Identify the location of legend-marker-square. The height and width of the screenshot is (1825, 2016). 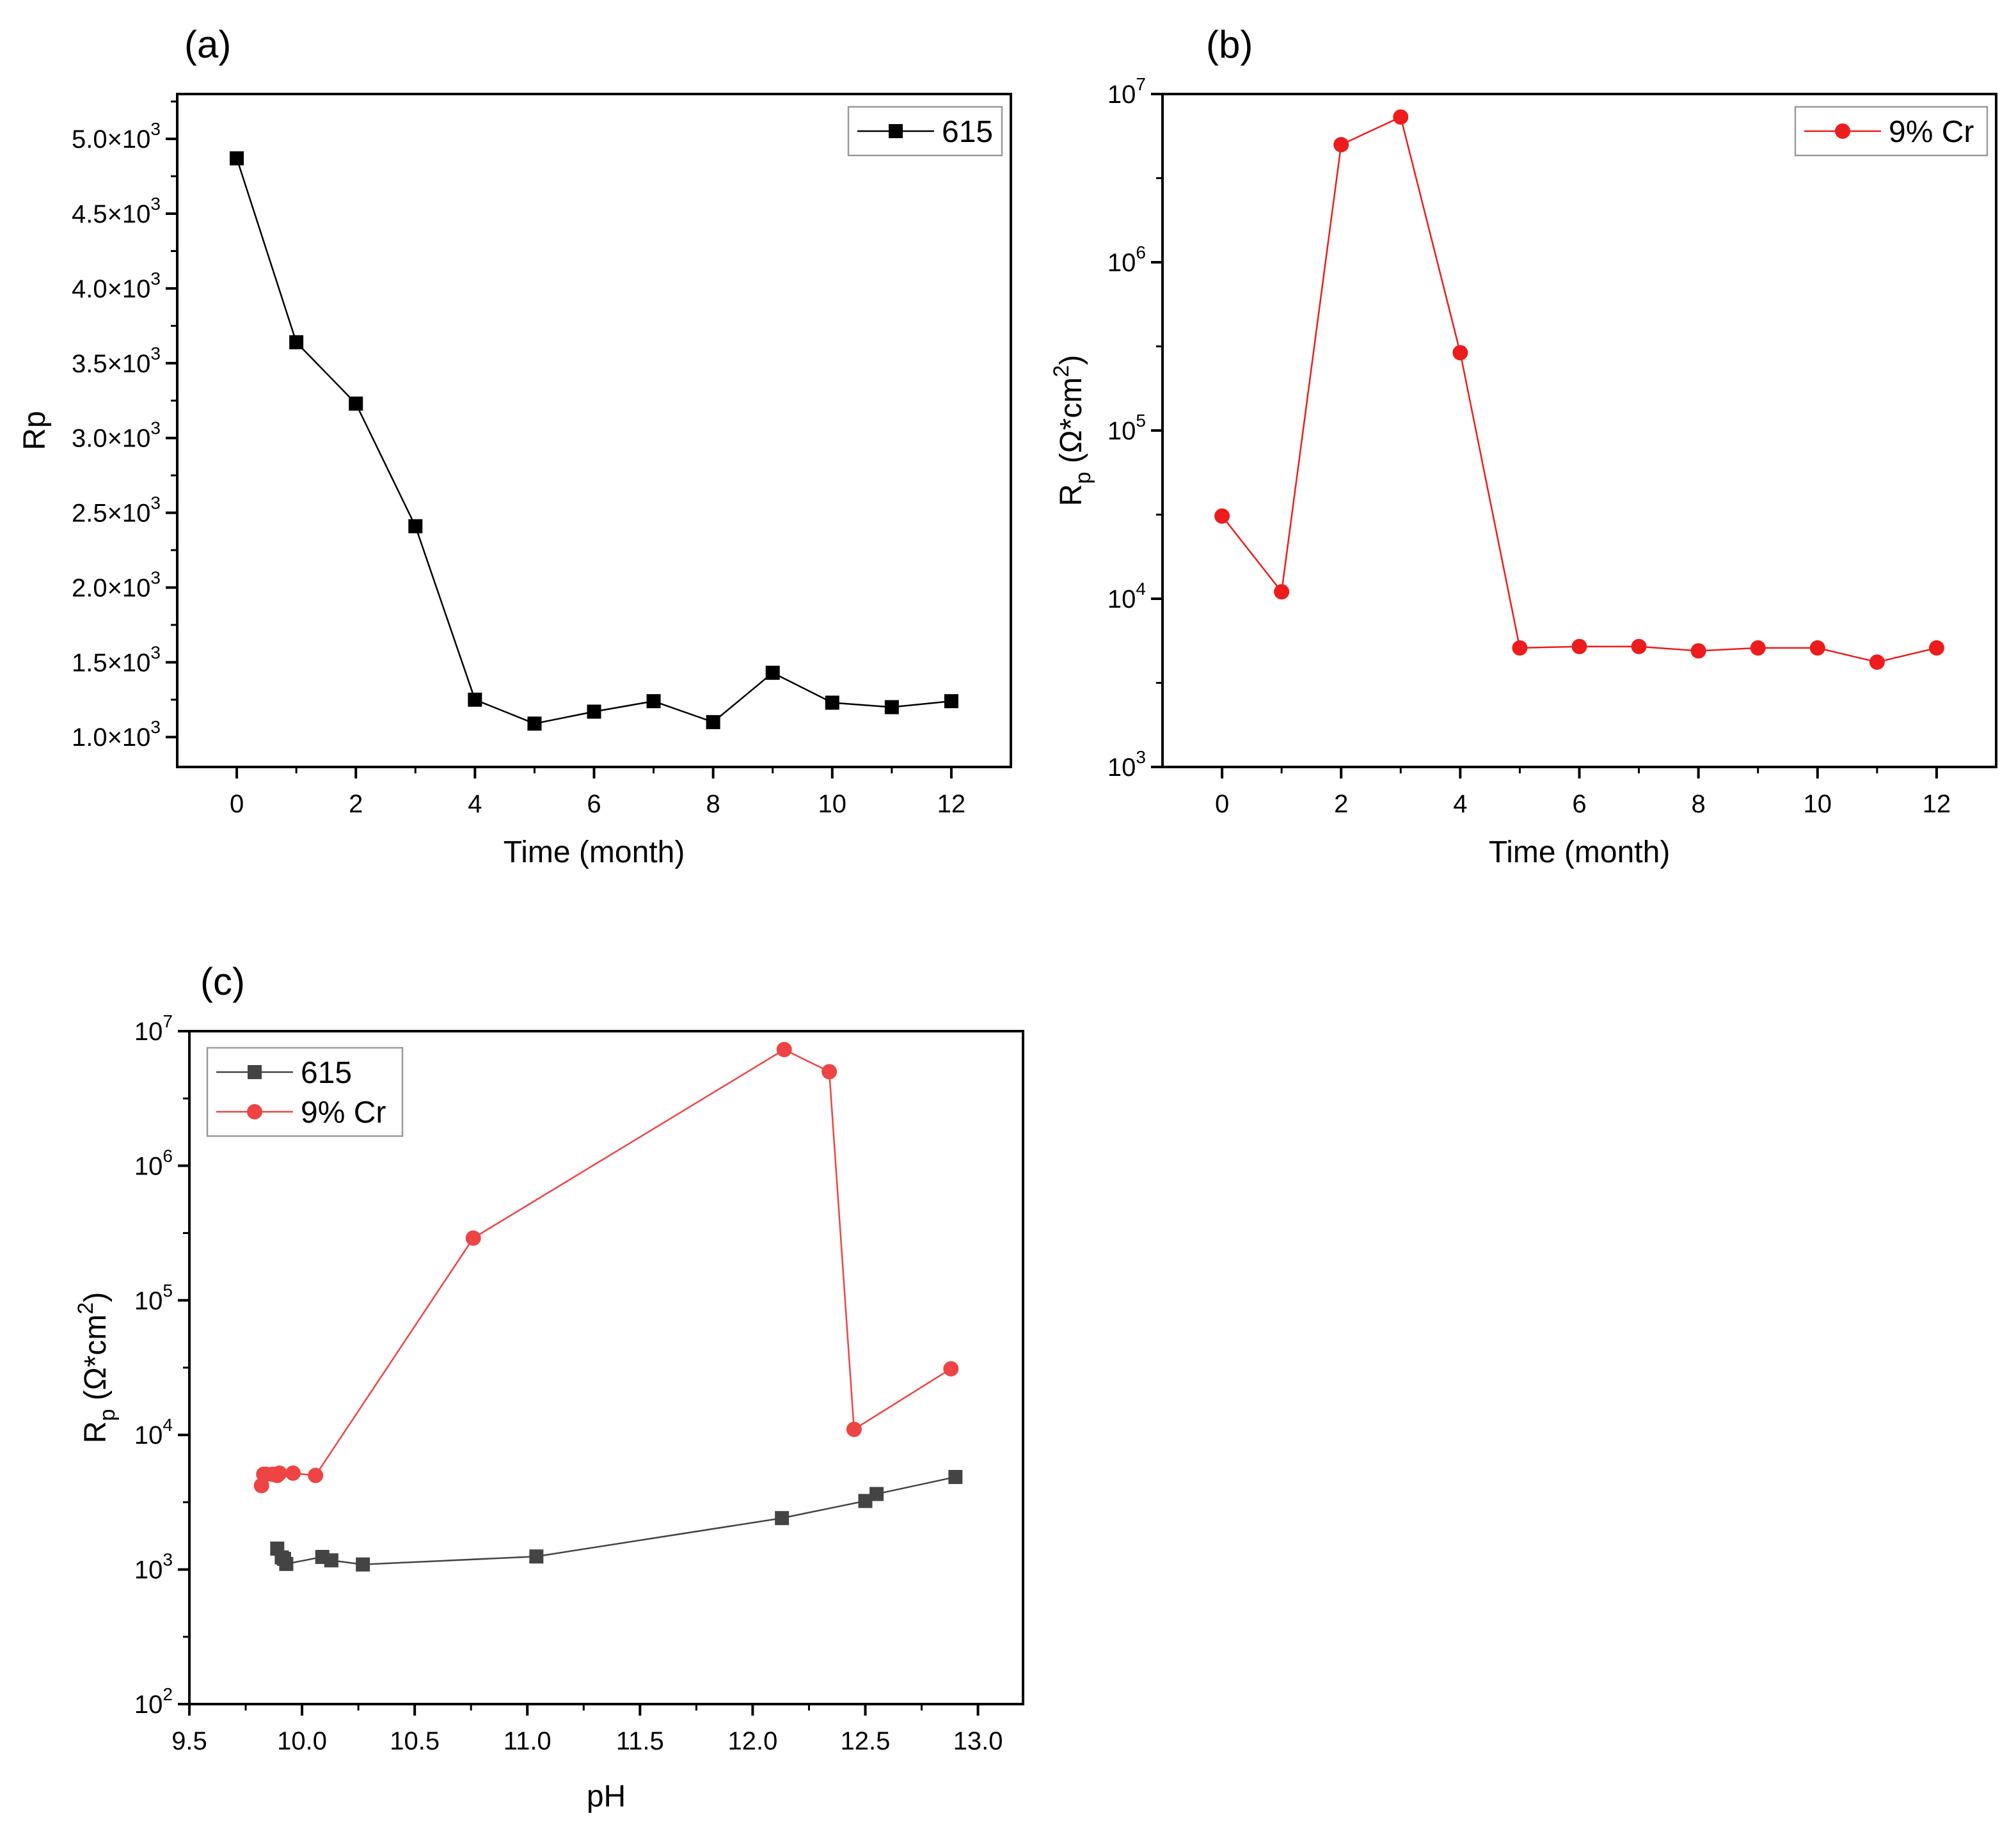
(255, 1072).